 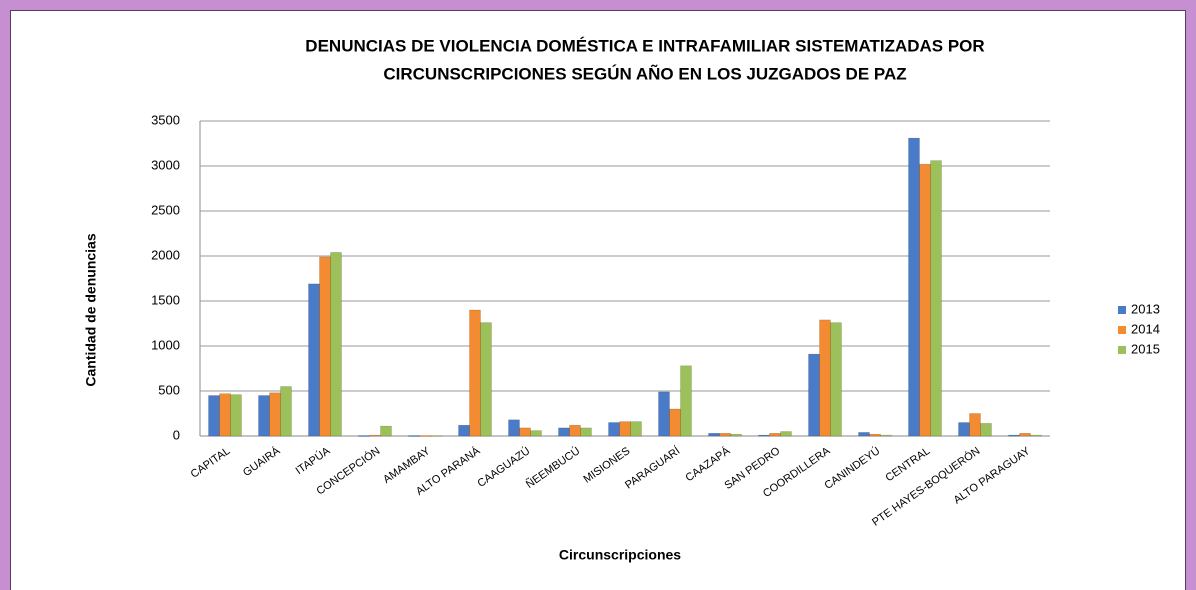 I want to click on y-tick-label: 1000, so click(x=165, y=344).